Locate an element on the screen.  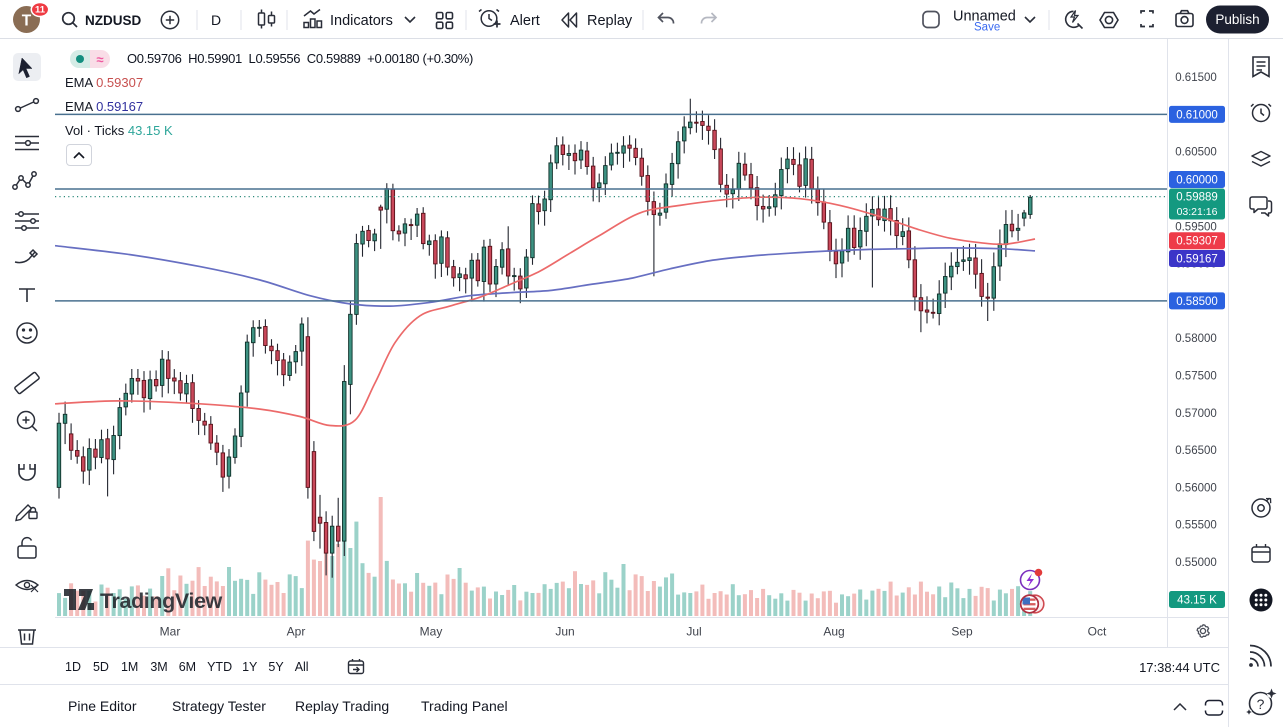
svg-text: Indicators is located at coordinates (361, 21).